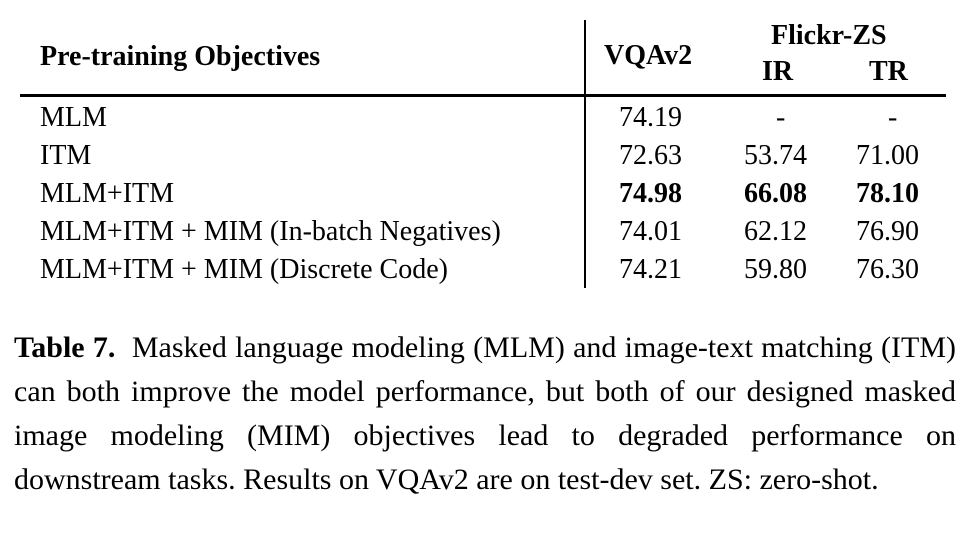 The height and width of the screenshot is (560, 980). Describe the element at coordinates (107, 193) in the screenshot. I see `row-objective: MLM+ITM` at that location.